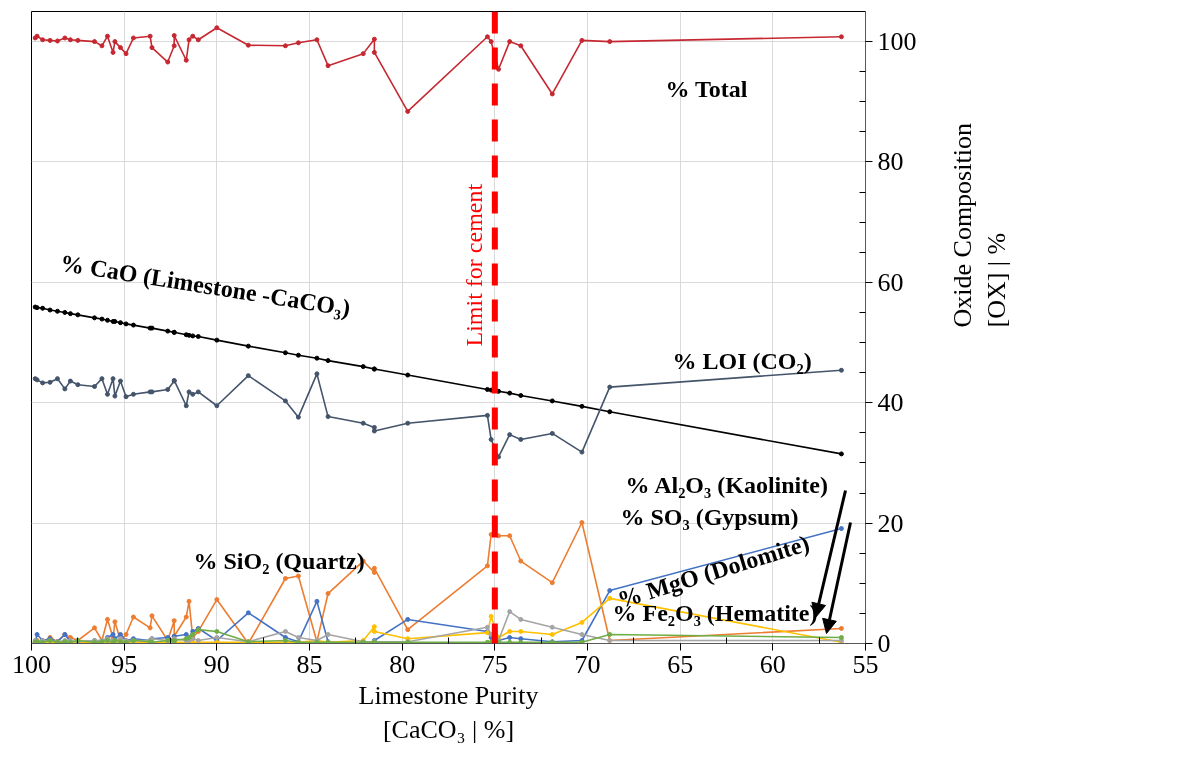 Image resolution: width=1187 pixels, height=779 pixels. What do you see at coordinates (890, 403) in the screenshot?
I see `y-tick-label: 40` at bounding box center [890, 403].